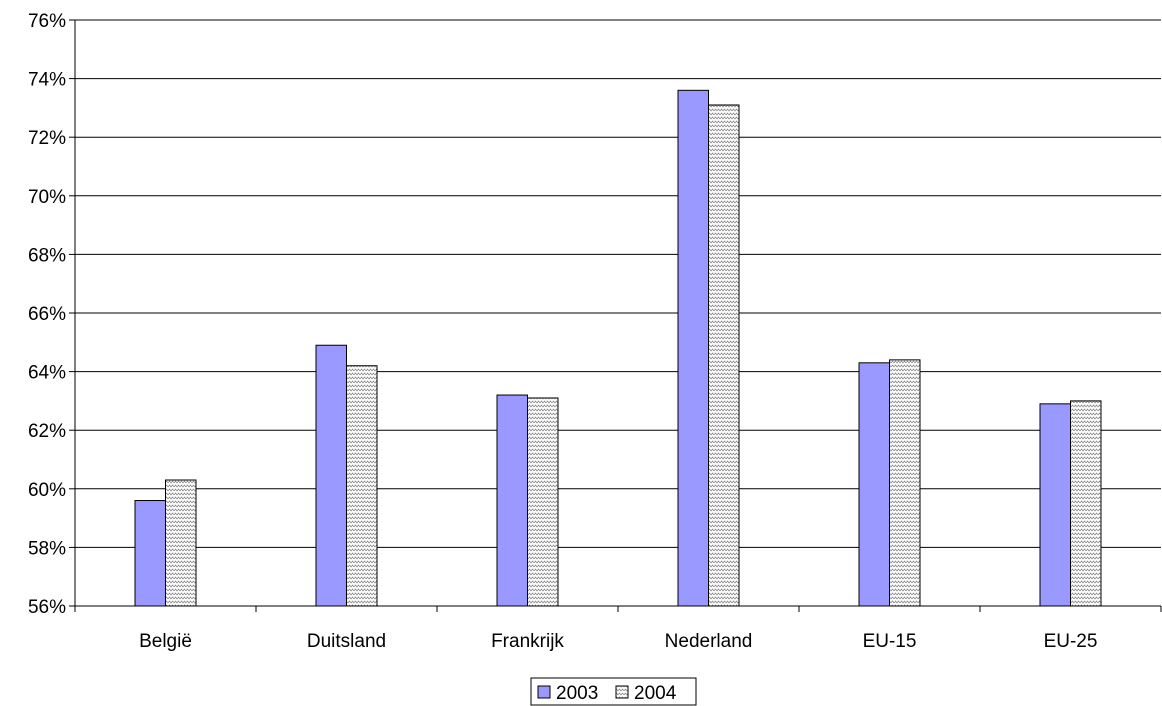 The width and height of the screenshot is (1162, 706). What do you see at coordinates (47, 197) in the screenshot?
I see `y-tick-label: 70%` at bounding box center [47, 197].